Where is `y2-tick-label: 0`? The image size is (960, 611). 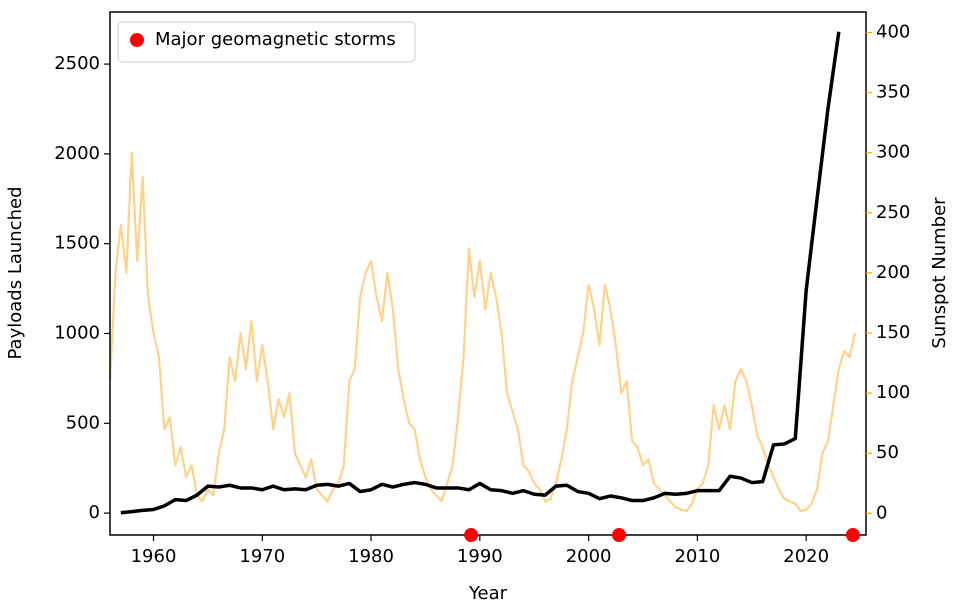 y2-tick-label: 0 is located at coordinates (881, 512).